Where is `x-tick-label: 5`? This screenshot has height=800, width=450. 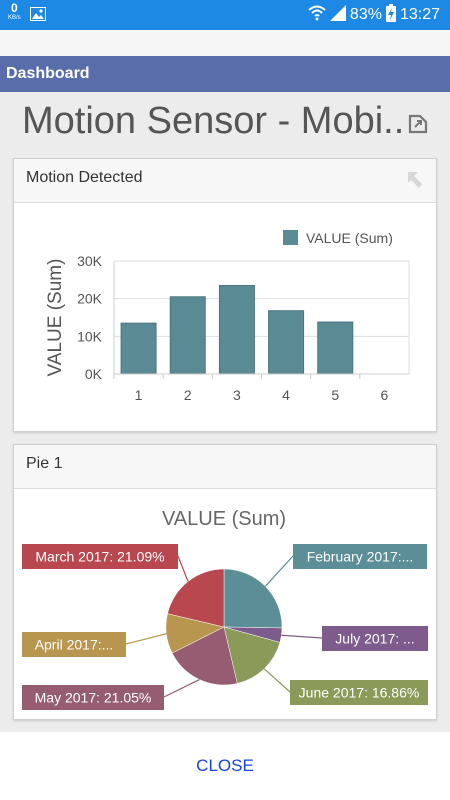
x-tick-label: 5 is located at coordinates (335, 395).